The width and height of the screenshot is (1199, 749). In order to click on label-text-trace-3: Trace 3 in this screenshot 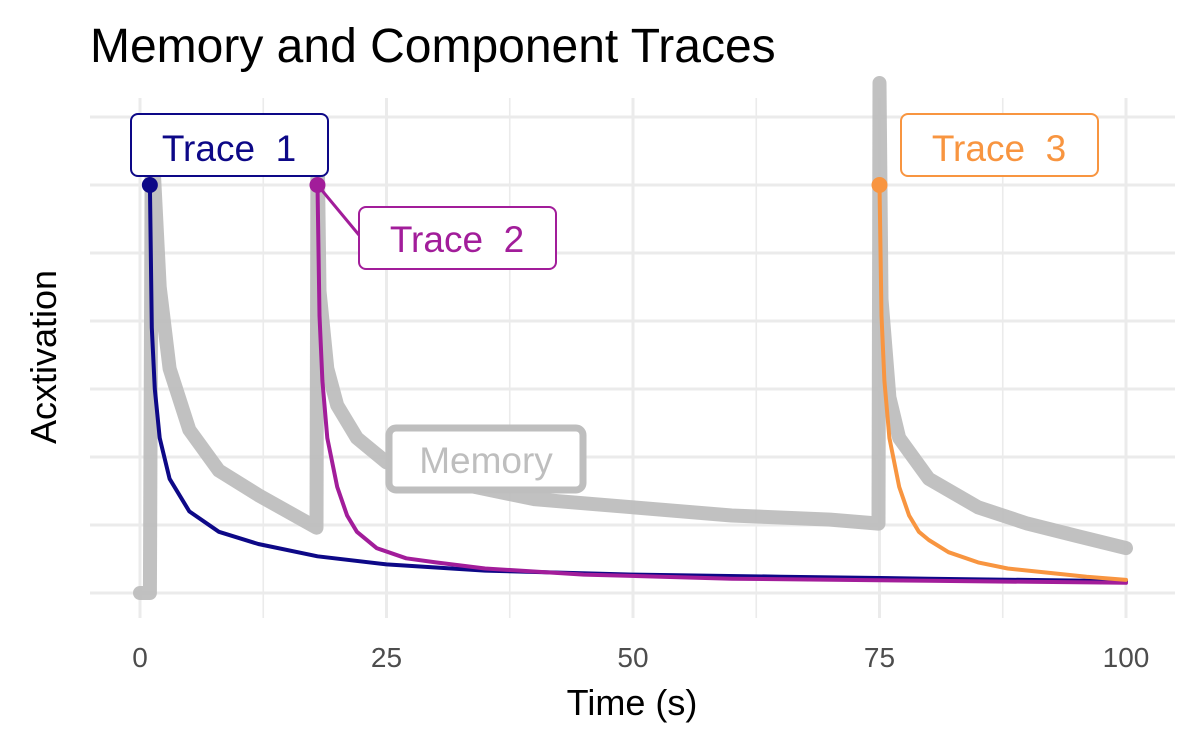, I will do `click(999, 148)`.